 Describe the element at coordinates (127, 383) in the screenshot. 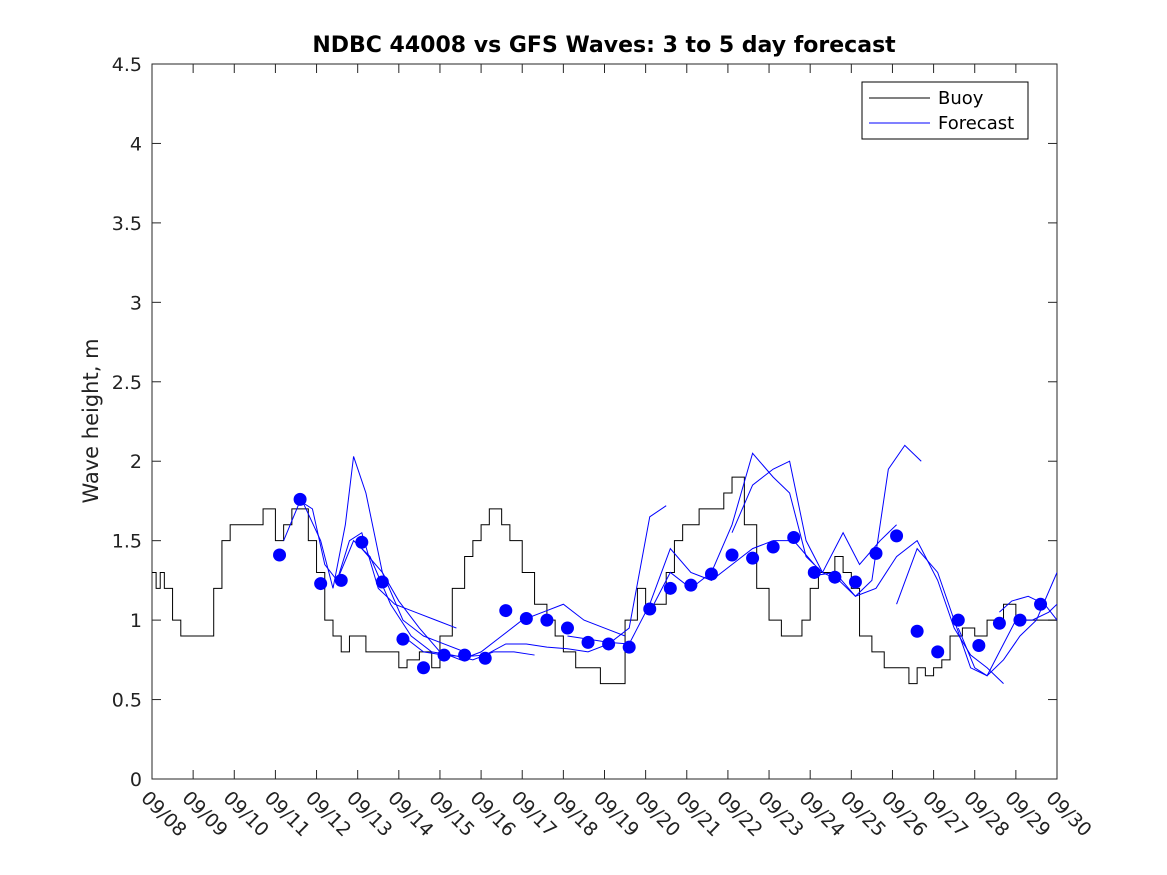

I see `y-tick-label: 2.5` at that location.